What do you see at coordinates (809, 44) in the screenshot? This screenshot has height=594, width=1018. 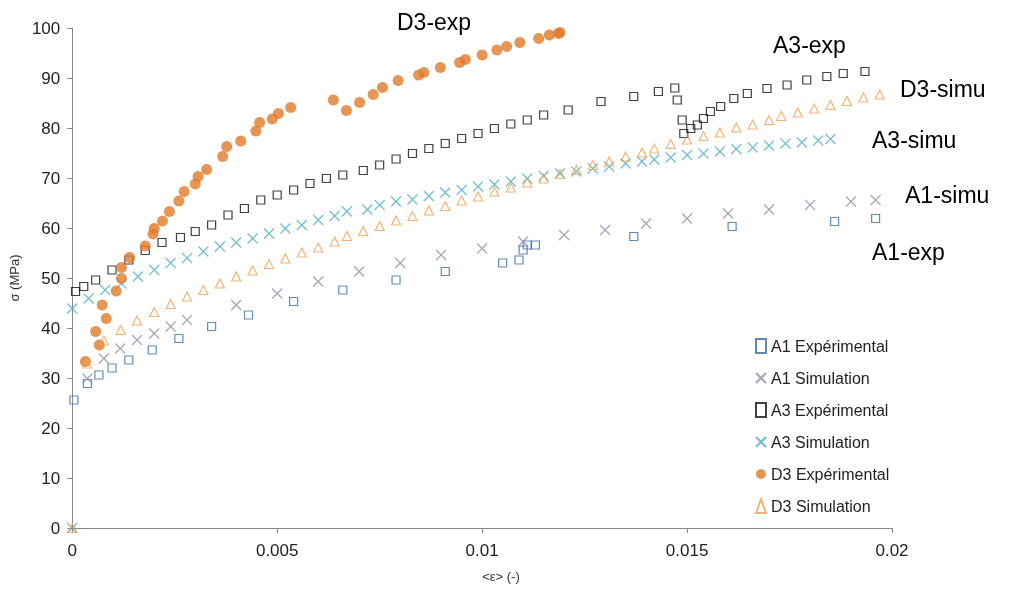 I see `annotation: A3-exp` at bounding box center [809, 44].